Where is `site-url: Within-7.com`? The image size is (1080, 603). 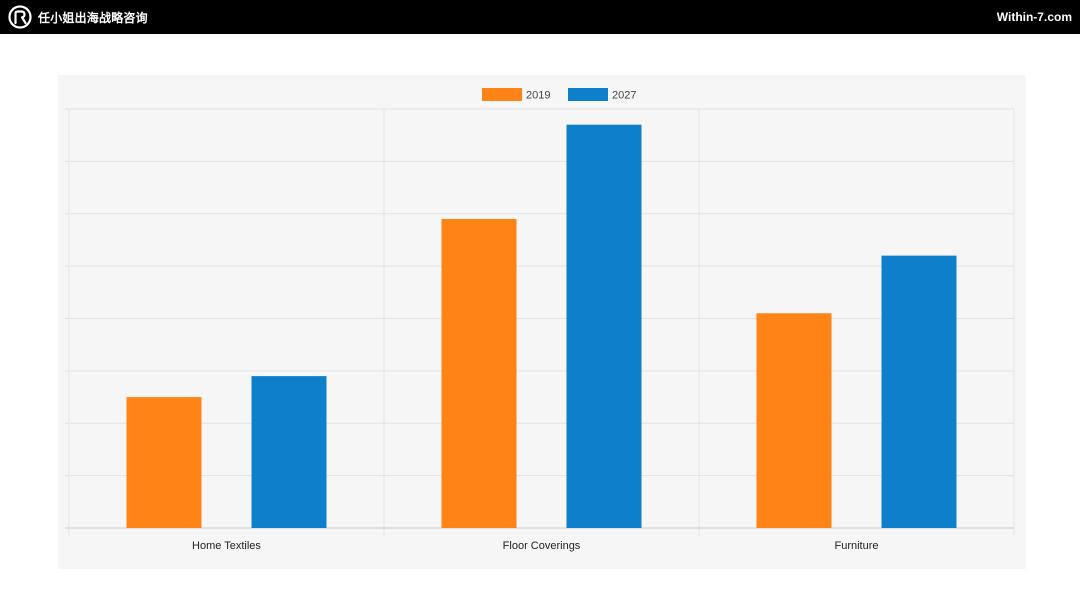
site-url: Within-7.com is located at coordinates (1034, 17).